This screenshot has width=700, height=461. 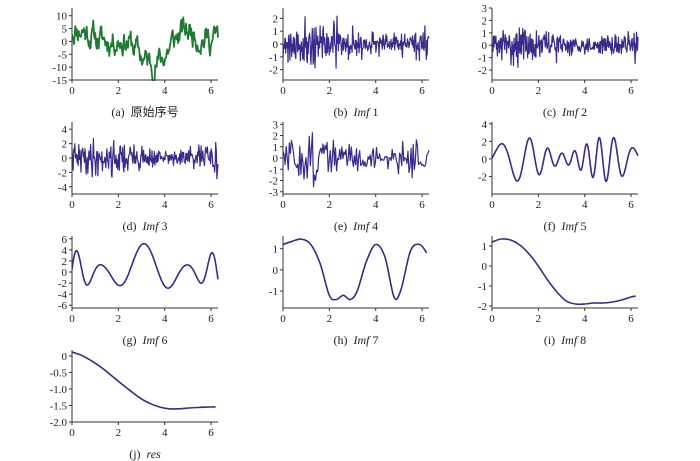 What do you see at coordinates (59, 406) in the screenshot?
I see `y-tick-label: -1.5` at bounding box center [59, 406].